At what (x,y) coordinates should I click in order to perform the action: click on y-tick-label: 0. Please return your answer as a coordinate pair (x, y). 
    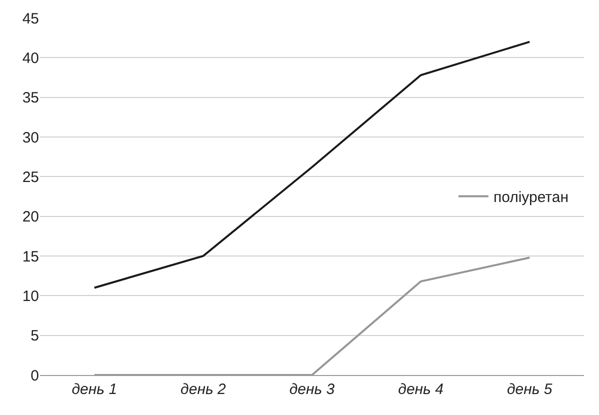
    Looking at the image, I should click on (34, 375).